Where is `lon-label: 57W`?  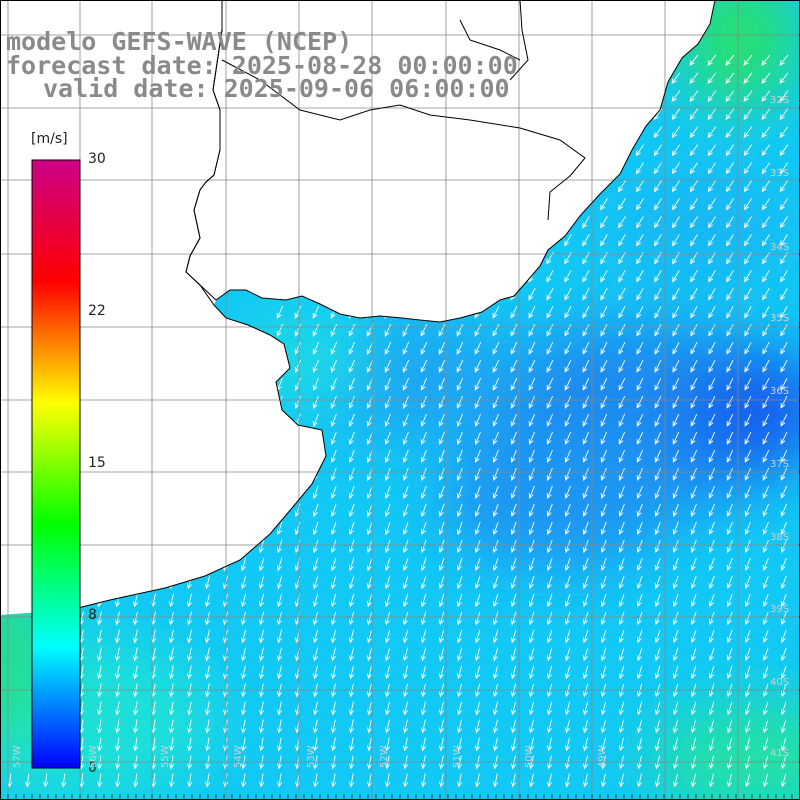 lon-label: 57W is located at coordinates (17, 756).